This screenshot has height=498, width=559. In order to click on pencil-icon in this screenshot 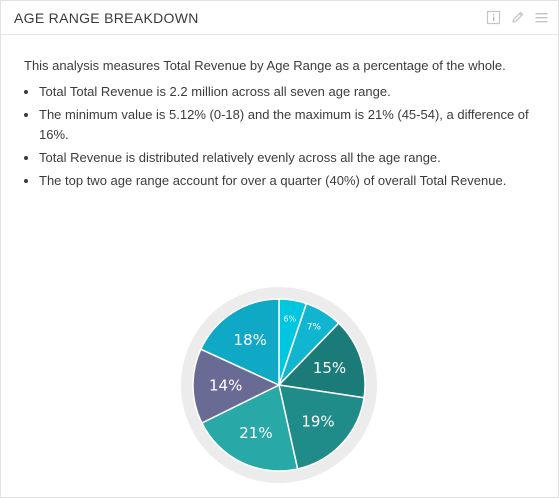, I will do `click(517, 17)`.